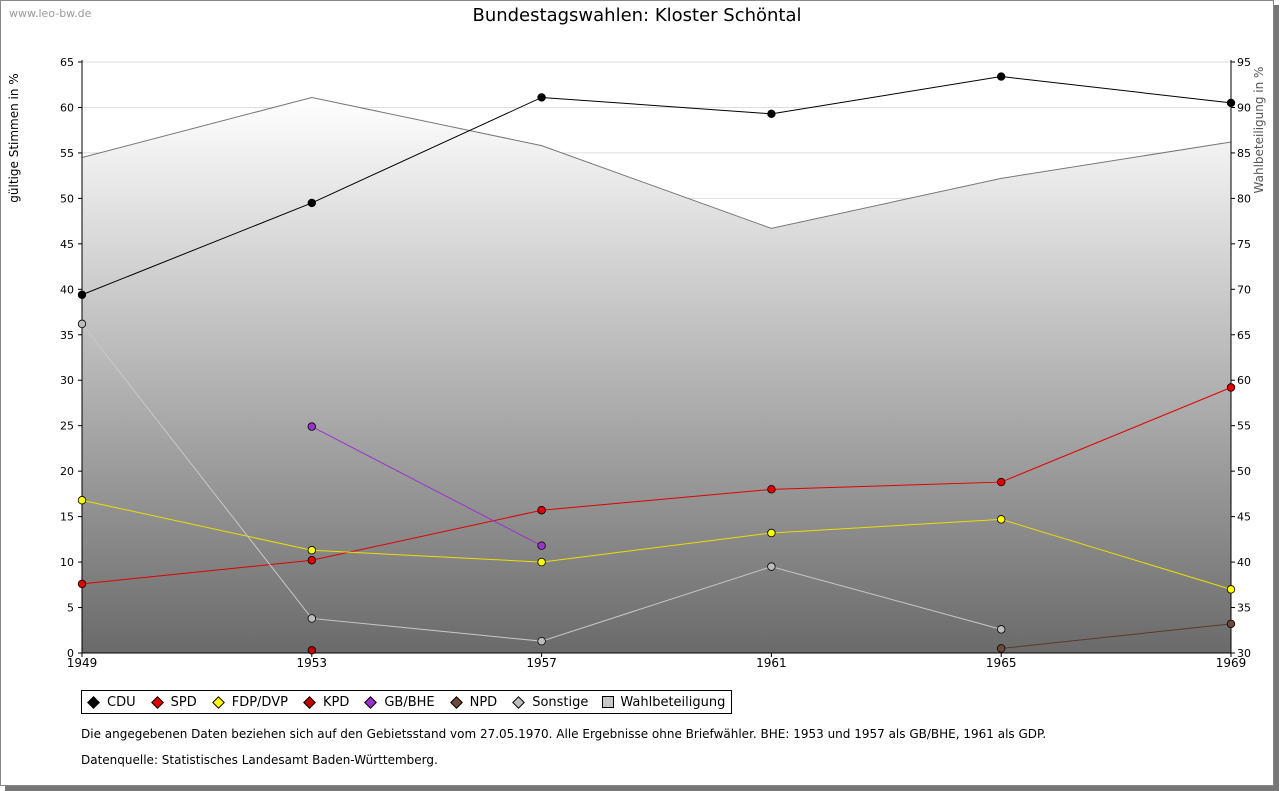 The width and height of the screenshot is (1280, 791). Describe the element at coordinates (409, 702) in the screenshot. I see `legend-label: GB/BHE` at that location.